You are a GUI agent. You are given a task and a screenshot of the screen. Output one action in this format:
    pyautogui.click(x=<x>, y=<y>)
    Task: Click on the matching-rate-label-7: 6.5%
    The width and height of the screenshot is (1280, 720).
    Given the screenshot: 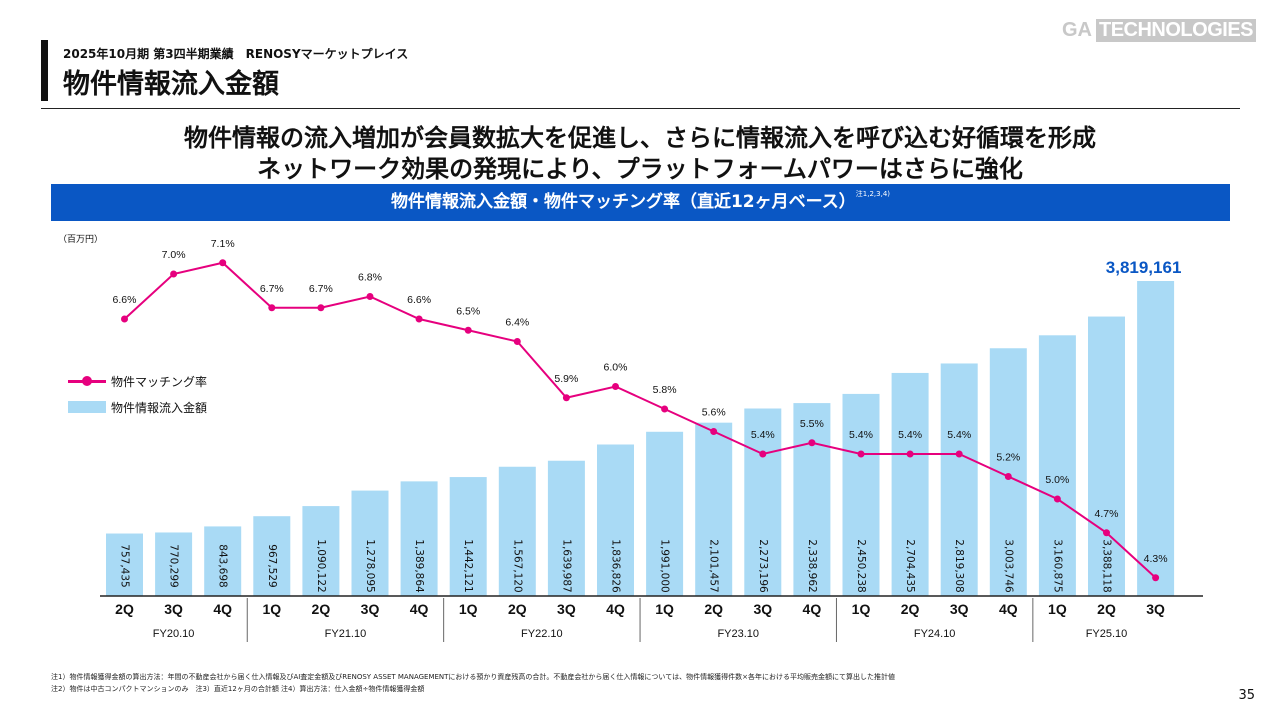 What is the action you would take?
    pyautogui.click(x=468, y=311)
    